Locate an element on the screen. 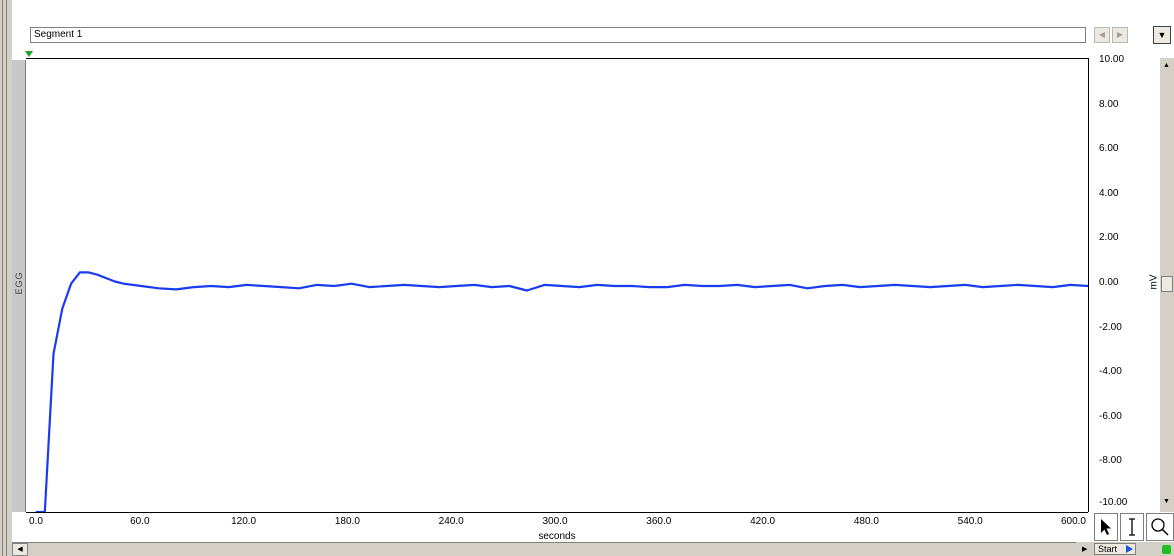 This screenshot has height=556, width=1174. scroll-left-icon: ◀ is located at coordinates (20, 549).